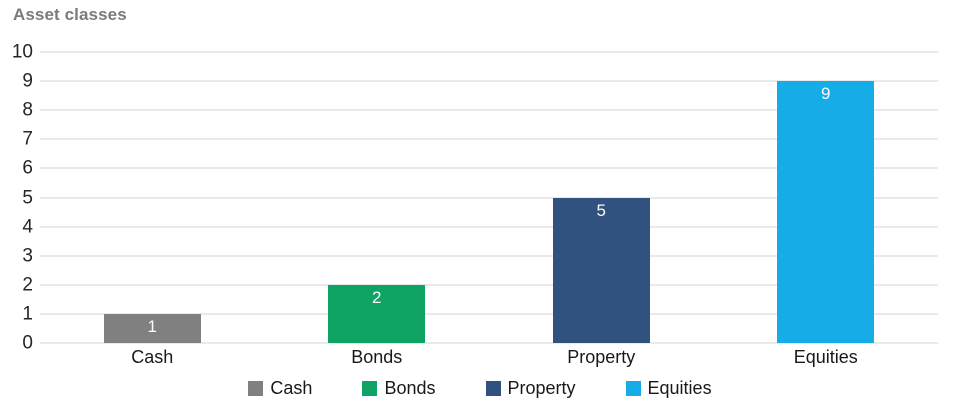 This screenshot has height=403, width=960. What do you see at coordinates (410, 388) in the screenshot?
I see `legend-label-bonds: Bonds` at bounding box center [410, 388].